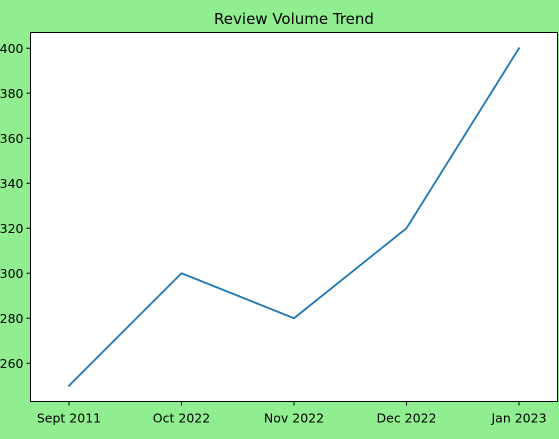 Image resolution: width=559 pixels, height=439 pixels. Describe the element at coordinates (69, 418) in the screenshot. I see `x-tick-label: Sept 2011` at that location.